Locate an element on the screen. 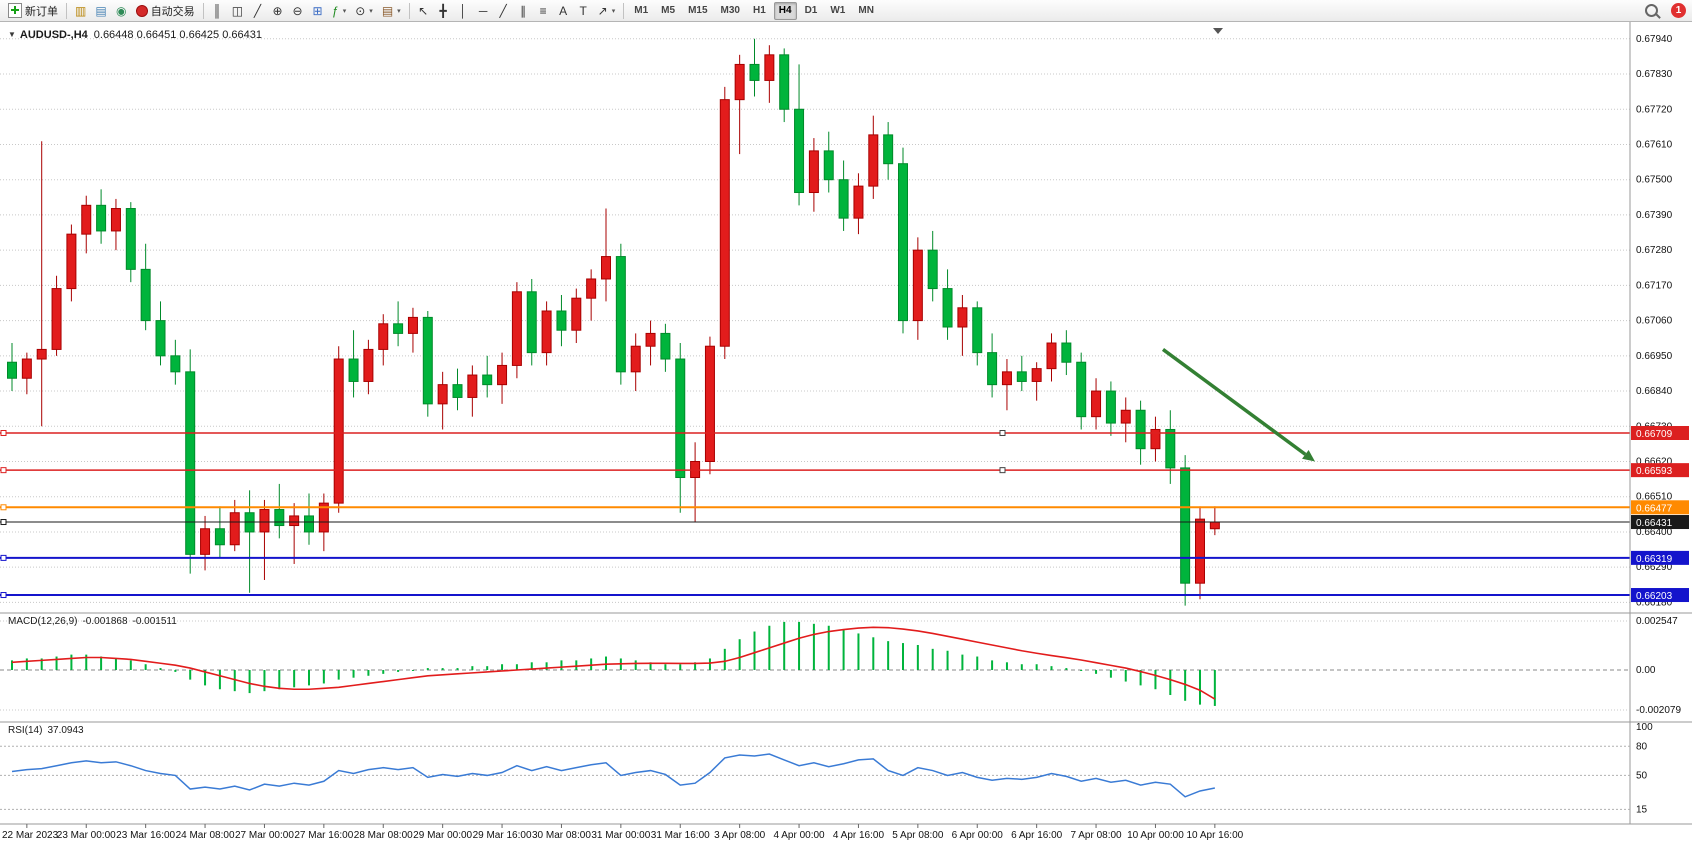  zoom-out-button: ⊖ is located at coordinates (297, 10).